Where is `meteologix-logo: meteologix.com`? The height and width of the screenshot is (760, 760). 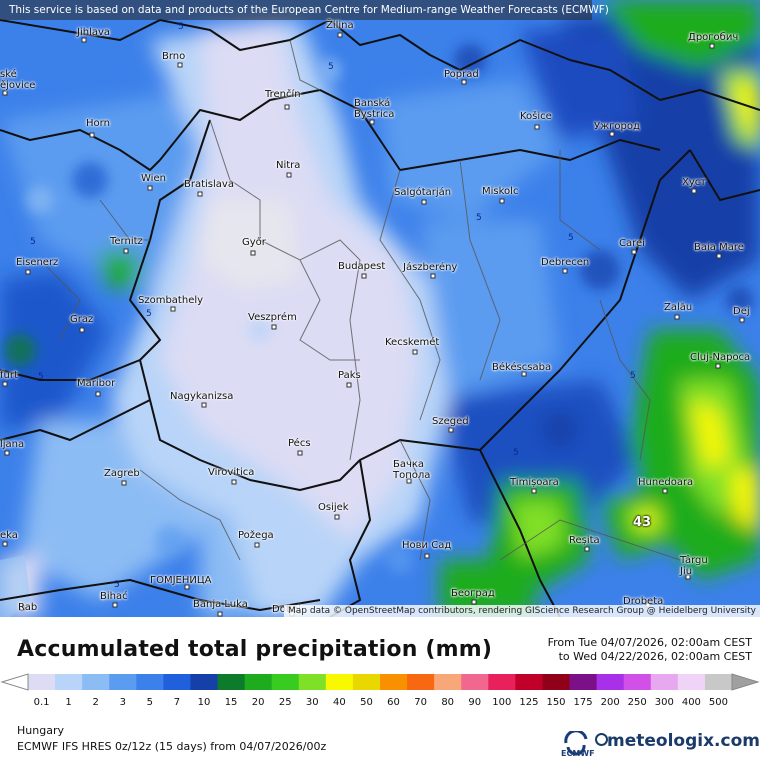 meteologix-logo: meteologix.com is located at coordinates (683, 741).